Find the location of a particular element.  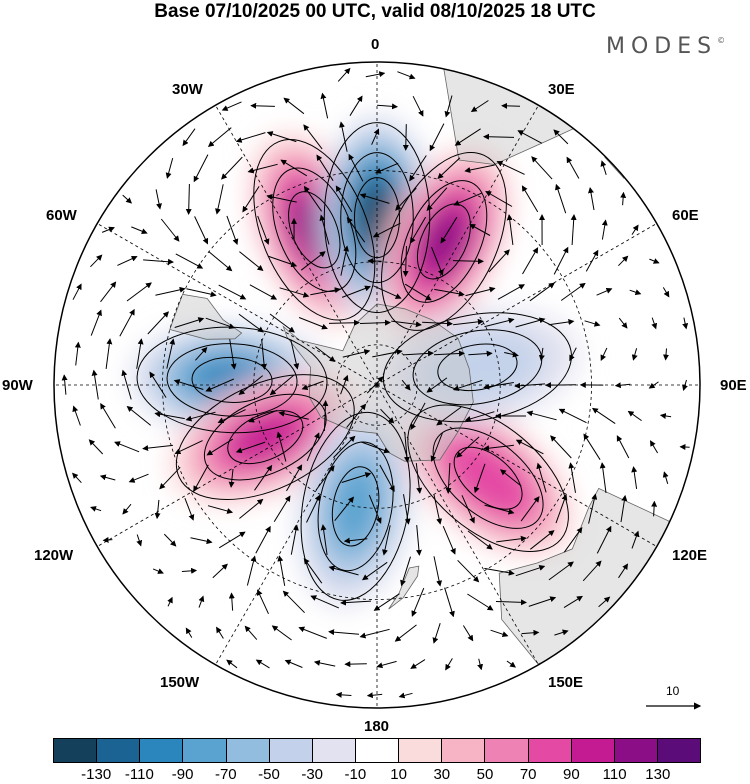

colorbar-tick-label: -70 is located at coordinates (226, 774).